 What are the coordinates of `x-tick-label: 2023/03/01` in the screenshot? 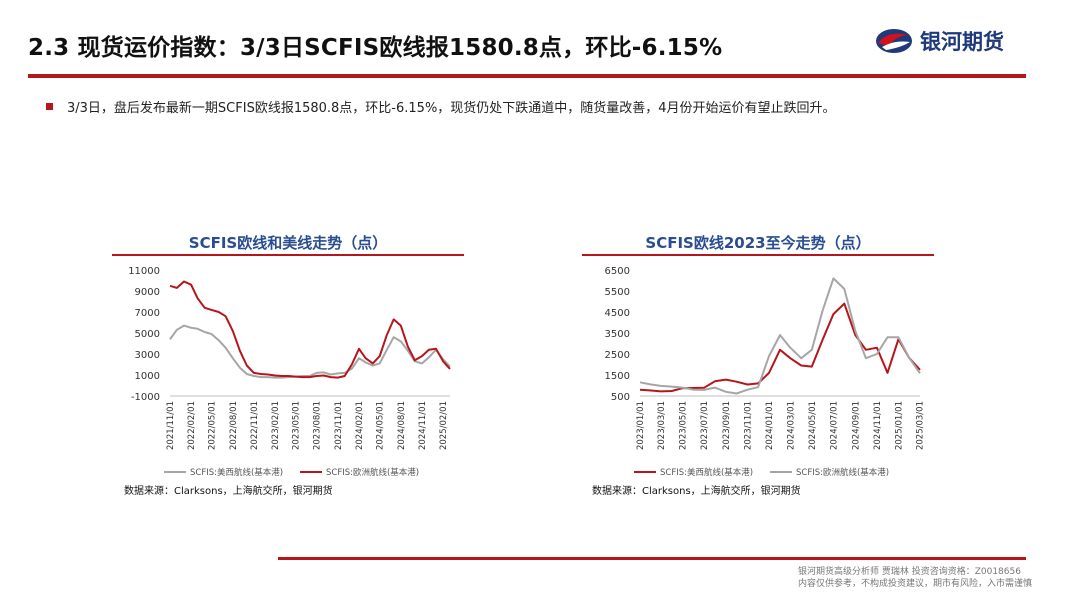 It's located at (662, 425).